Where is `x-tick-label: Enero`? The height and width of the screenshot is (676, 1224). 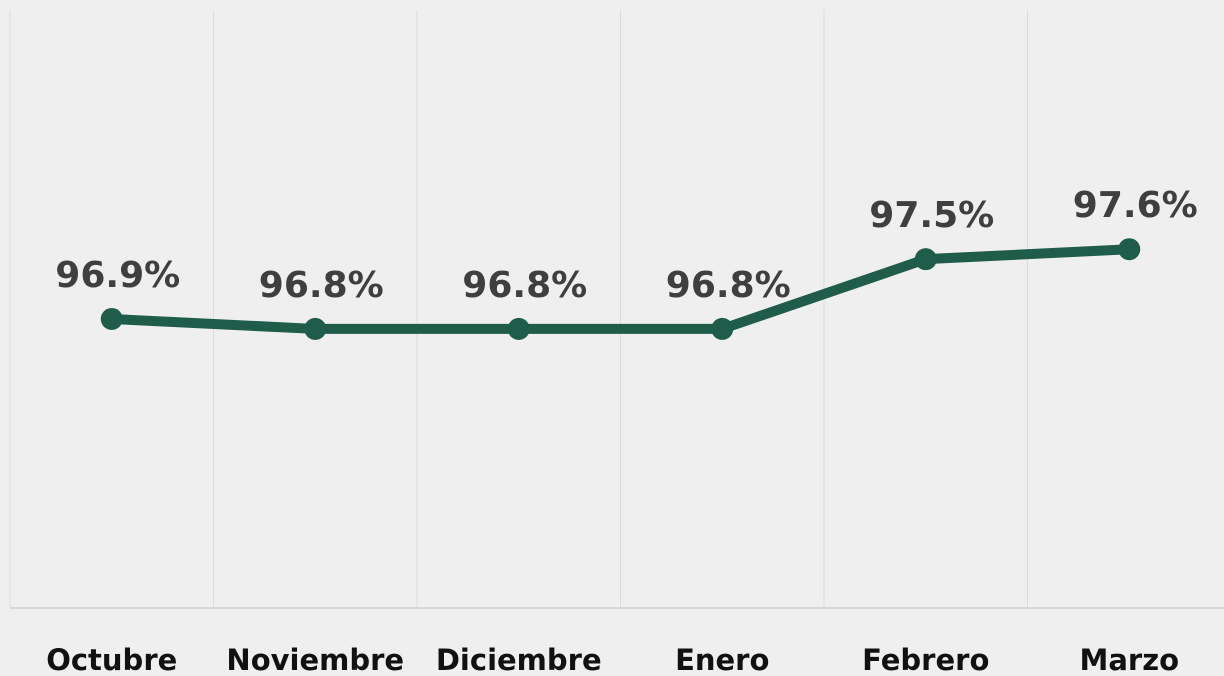
x-tick-label: Enero is located at coordinates (722, 659).